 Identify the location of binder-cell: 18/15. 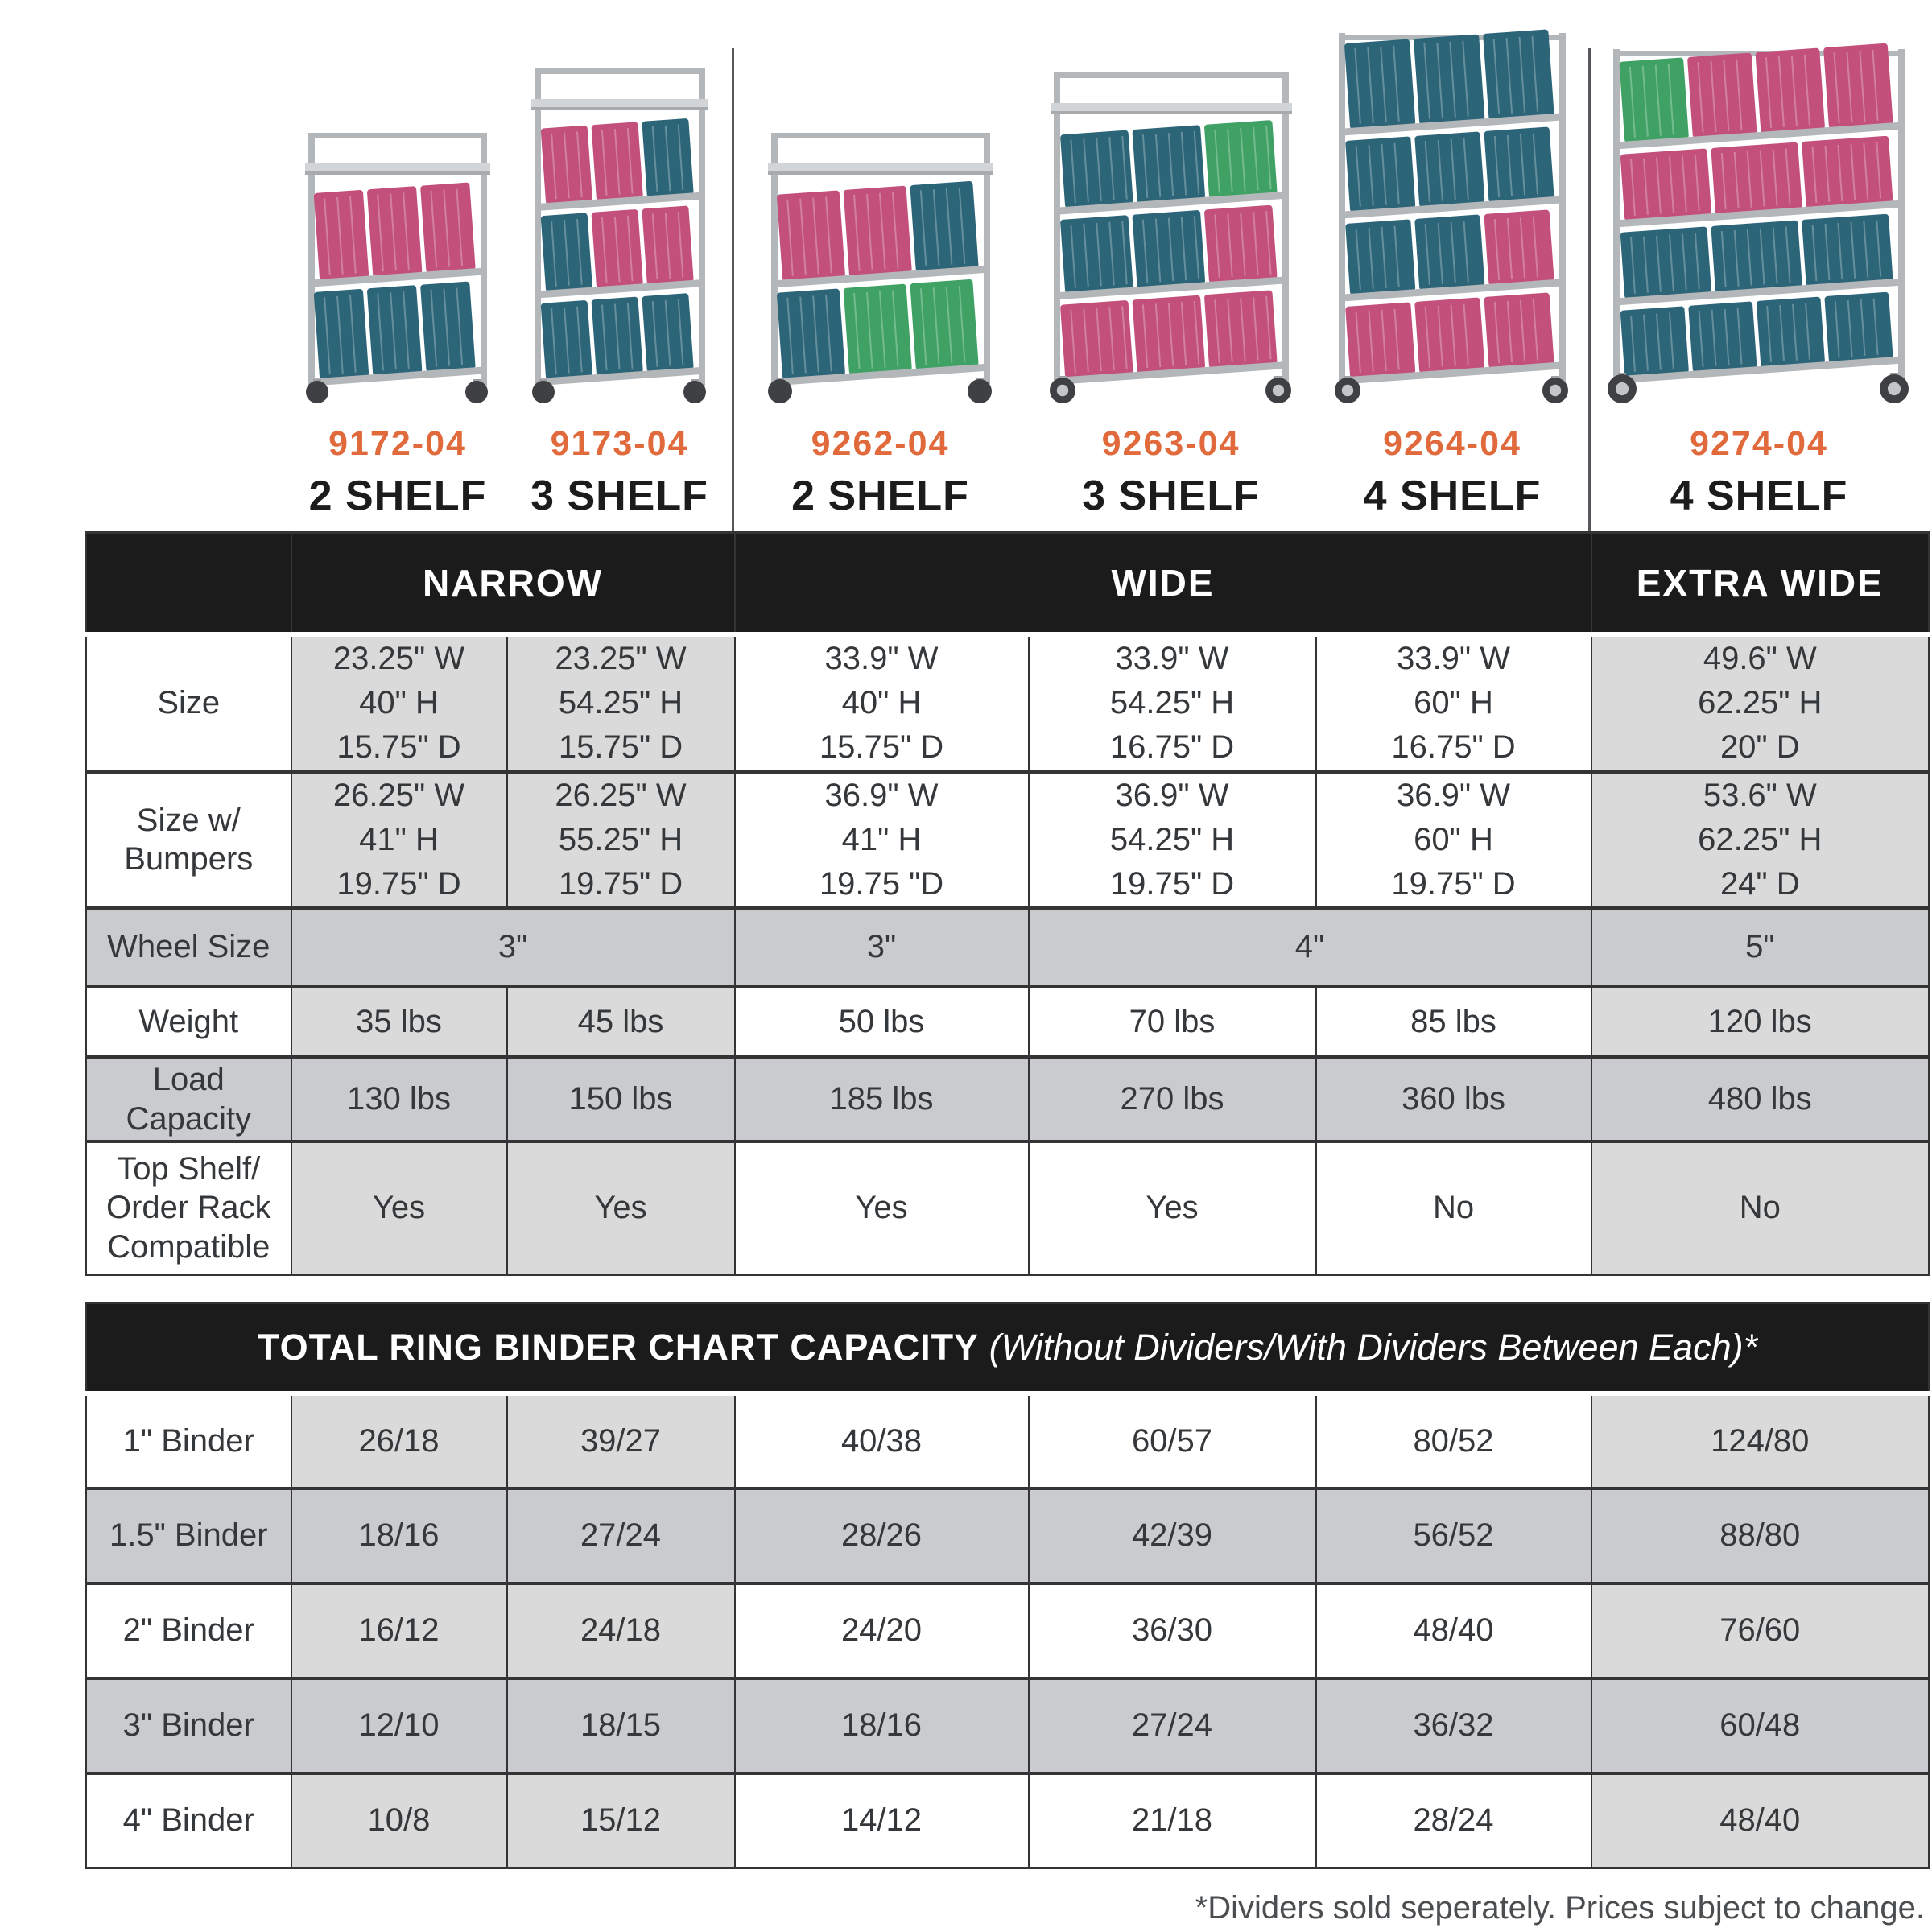
(621, 1724).